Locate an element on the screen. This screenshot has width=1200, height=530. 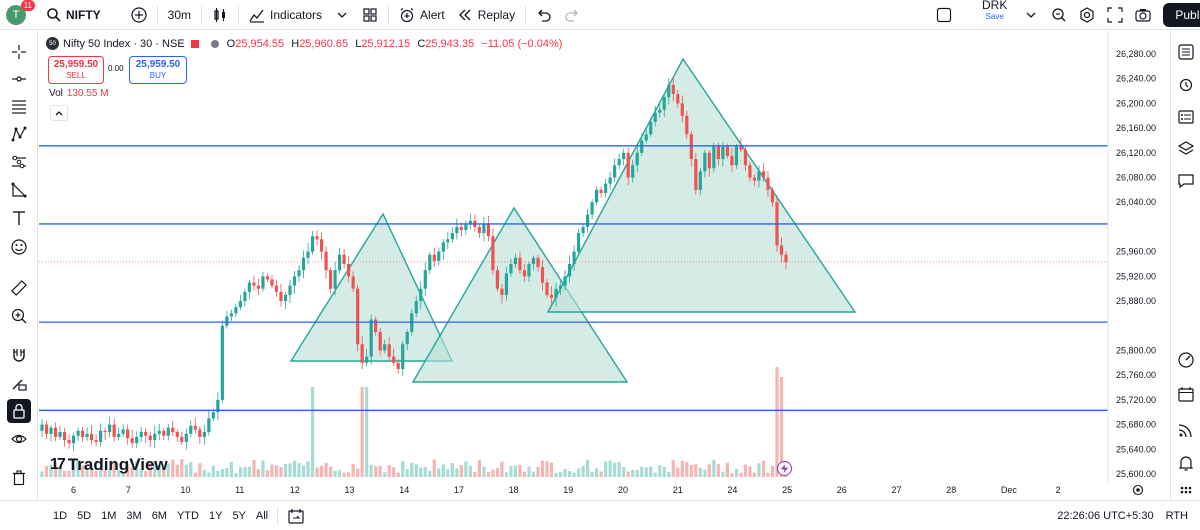
fullscreen-icon is located at coordinates (1115, 15).